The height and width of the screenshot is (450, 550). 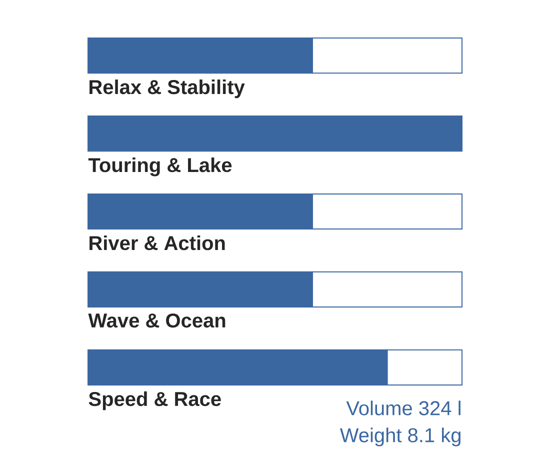 I want to click on annotation: Weight 8.1 kg, so click(x=400, y=437).